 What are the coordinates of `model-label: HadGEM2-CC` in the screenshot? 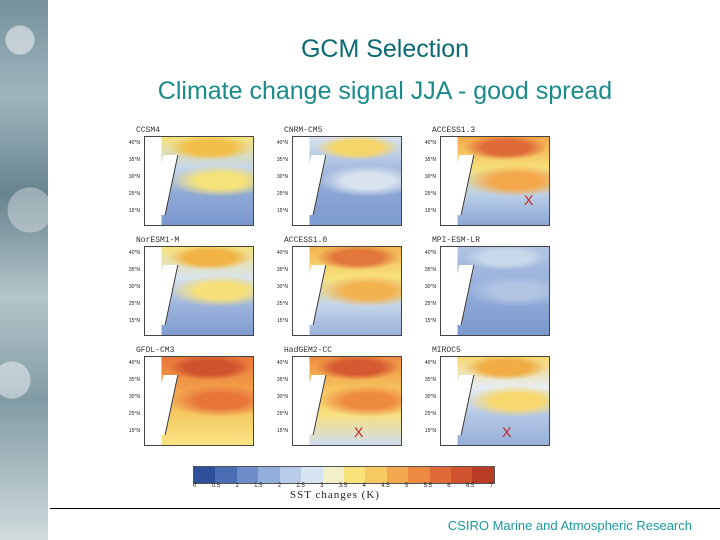 It's located at (308, 350).